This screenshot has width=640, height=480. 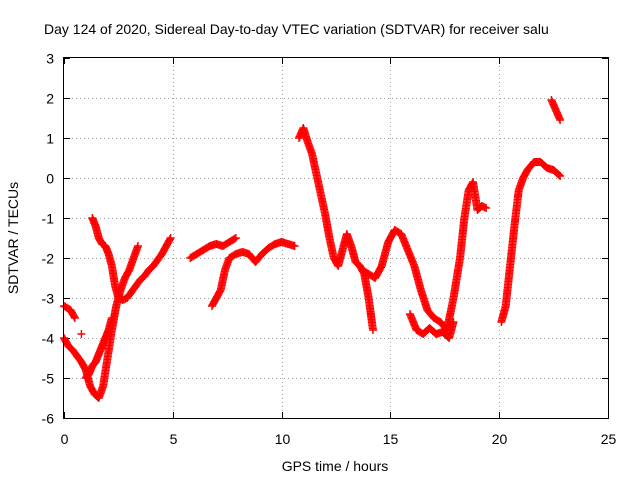 What do you see at coordinates (65, 439) in the screenshot?
I see `x-tick-label: 0` at bounding box center [65, 439].